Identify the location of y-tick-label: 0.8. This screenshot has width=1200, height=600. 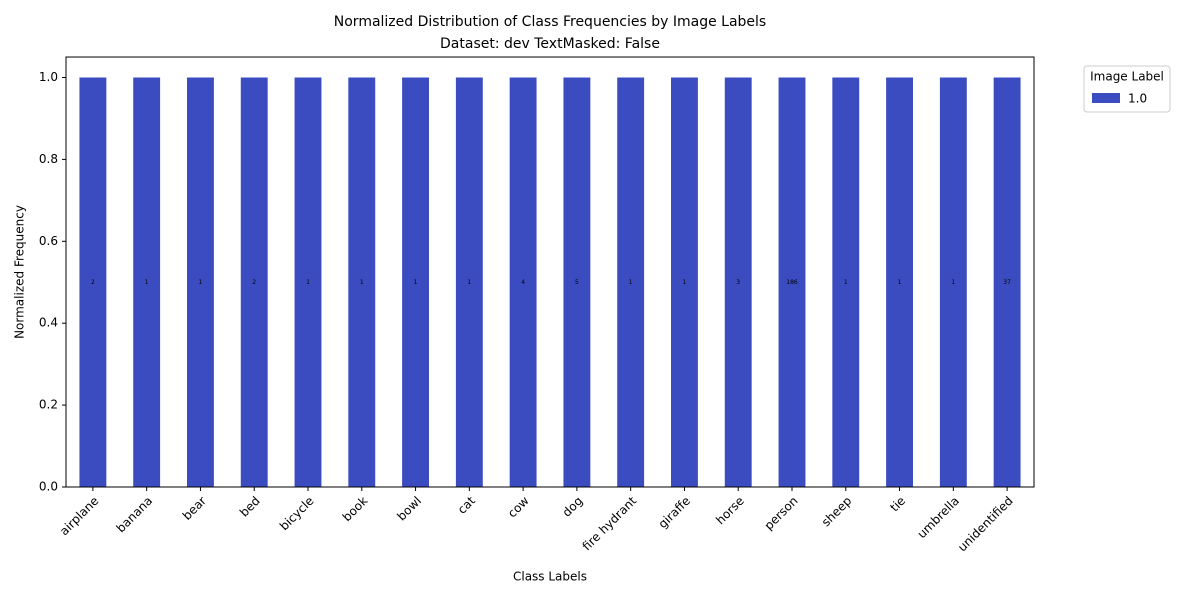
(48, 159).